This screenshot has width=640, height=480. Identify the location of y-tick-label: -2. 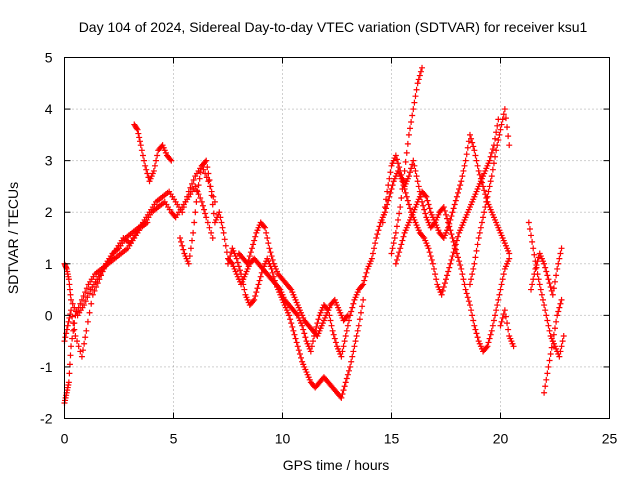
(46, 419).